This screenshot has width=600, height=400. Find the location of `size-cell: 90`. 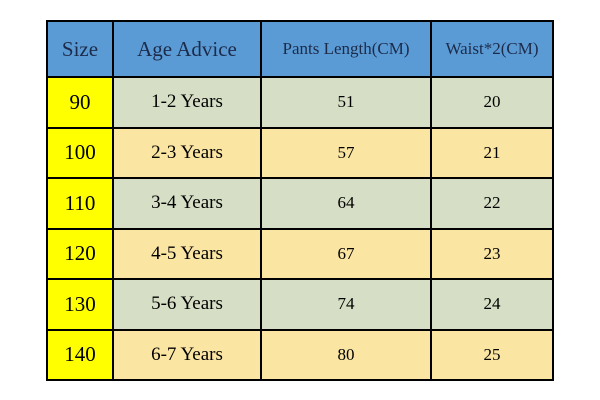

size-cell: 90 is located at coordinates (80, 102).